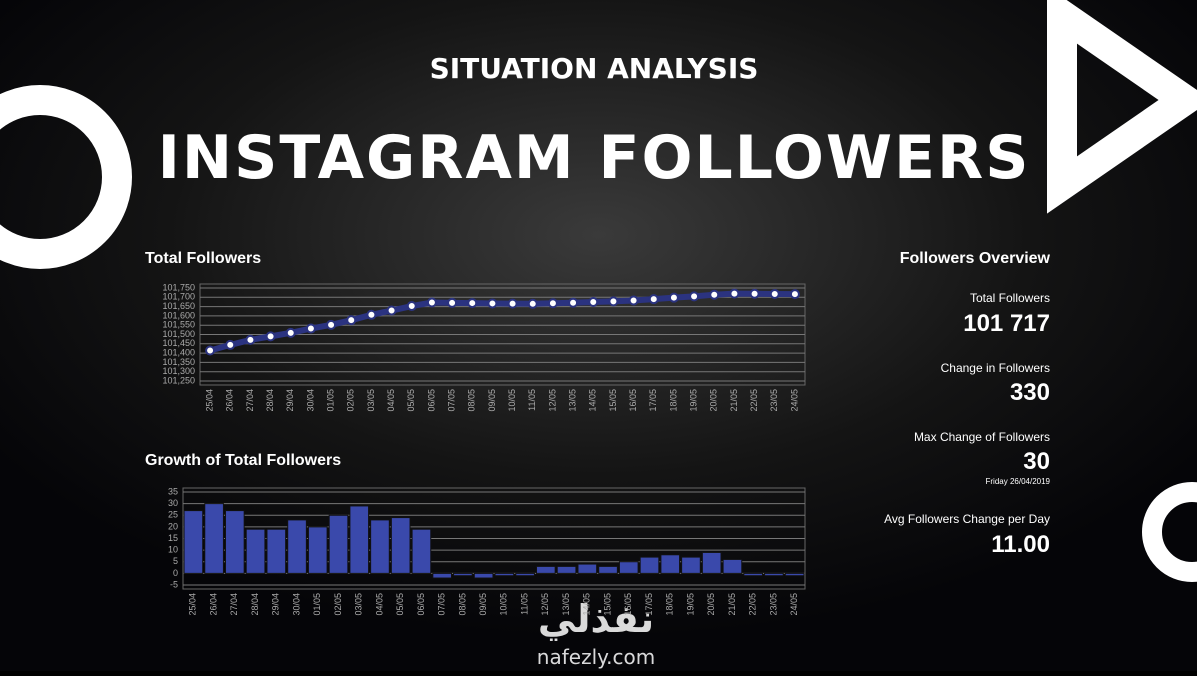 Image resolution: width=1197 pixels, height=676 pixels. I want to click on x-tick-label: 10/05, so click(504, 604).